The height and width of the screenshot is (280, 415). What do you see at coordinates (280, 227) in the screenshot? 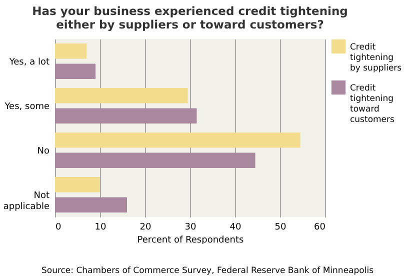
I see `x-tick-label: 50` at bounding box center [280, 227].